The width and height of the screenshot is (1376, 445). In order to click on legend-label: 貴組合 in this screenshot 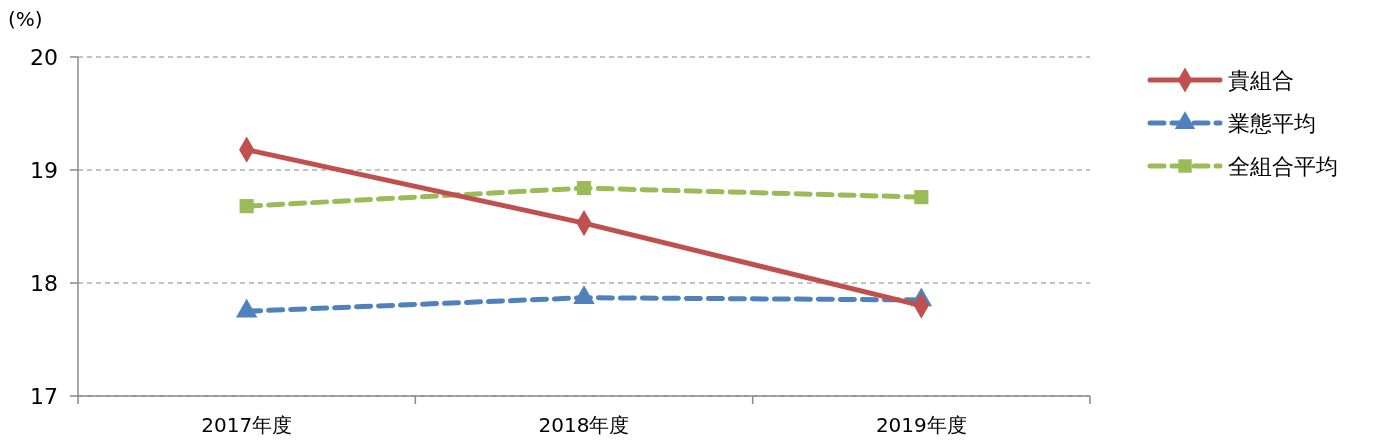, I will do `click(1261, 80)`.